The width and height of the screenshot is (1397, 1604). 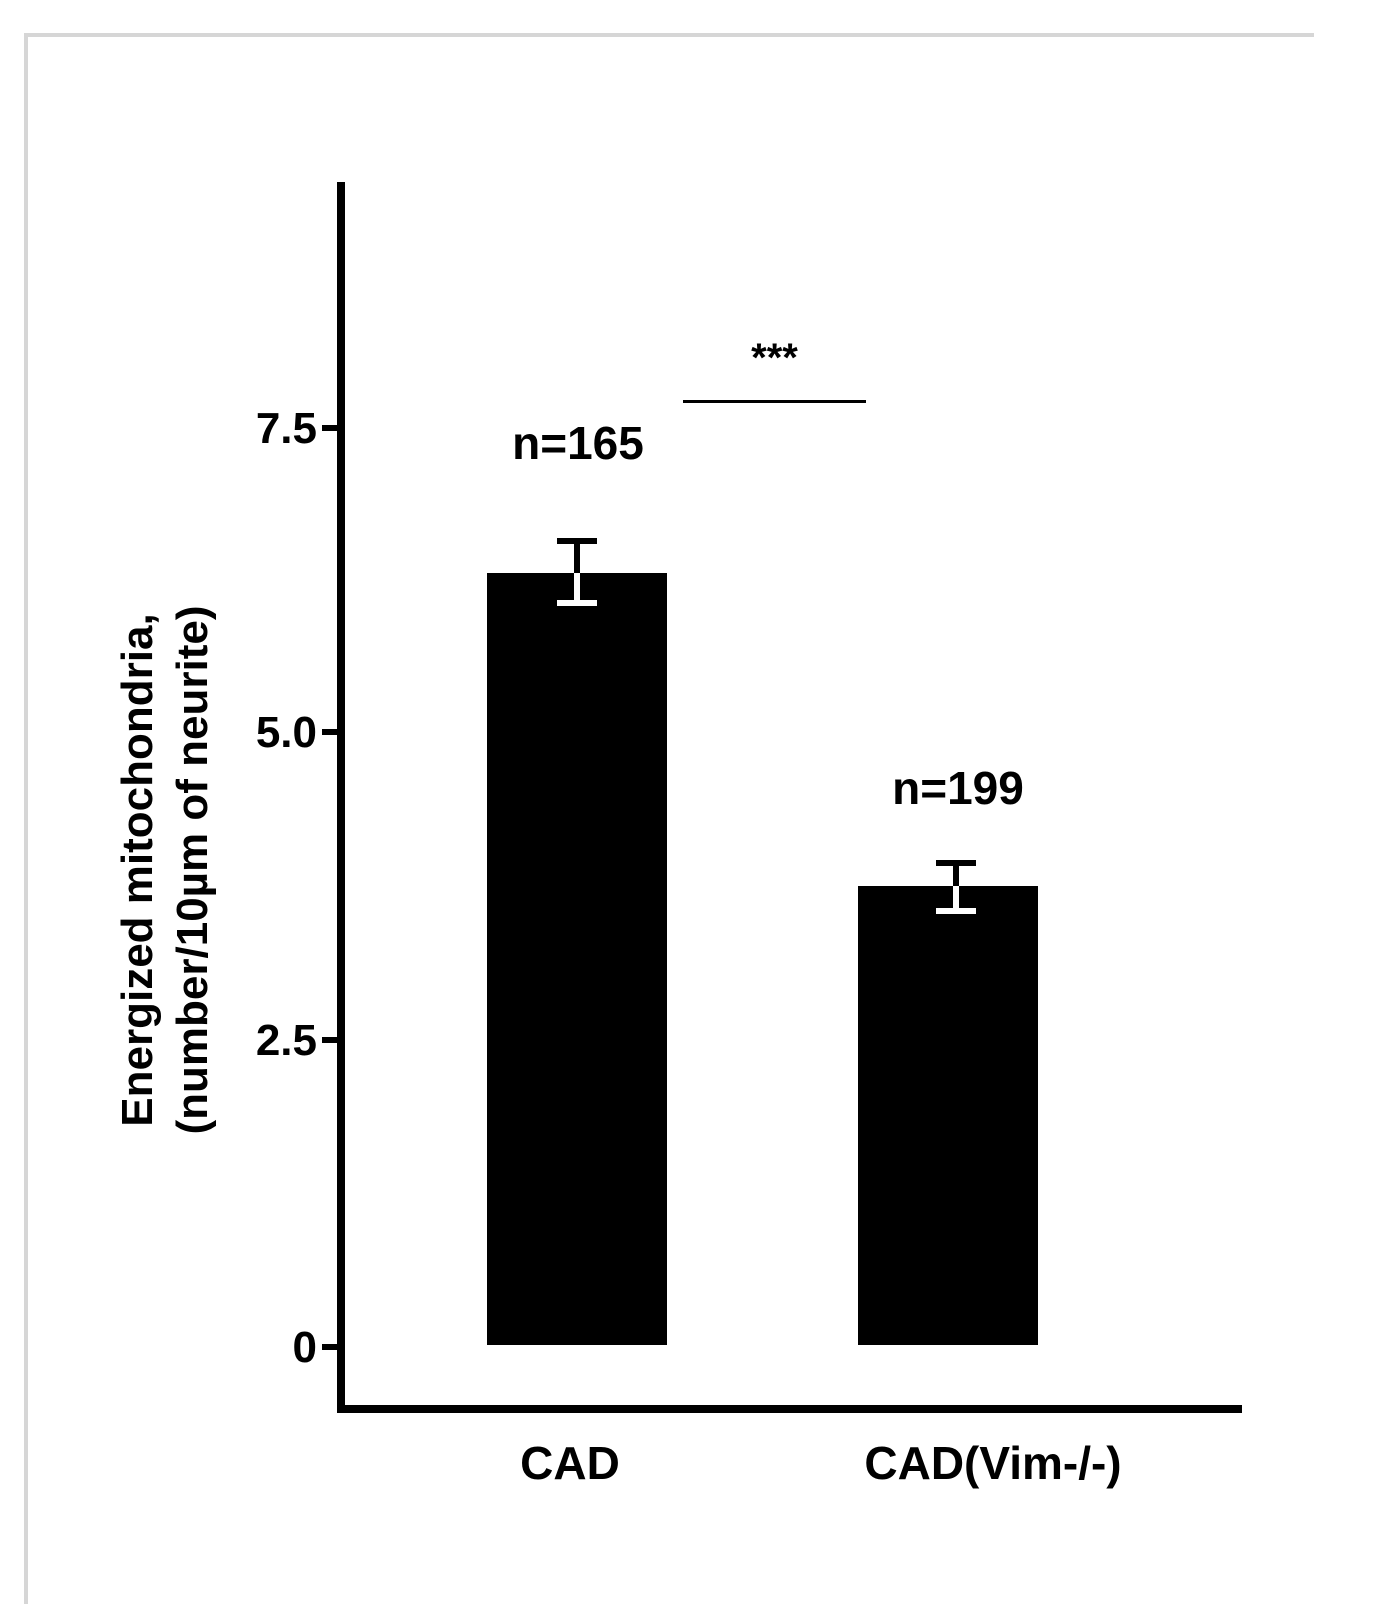 I want to click on error-bar-cad-vim-lower, so click(x=956, y=898).